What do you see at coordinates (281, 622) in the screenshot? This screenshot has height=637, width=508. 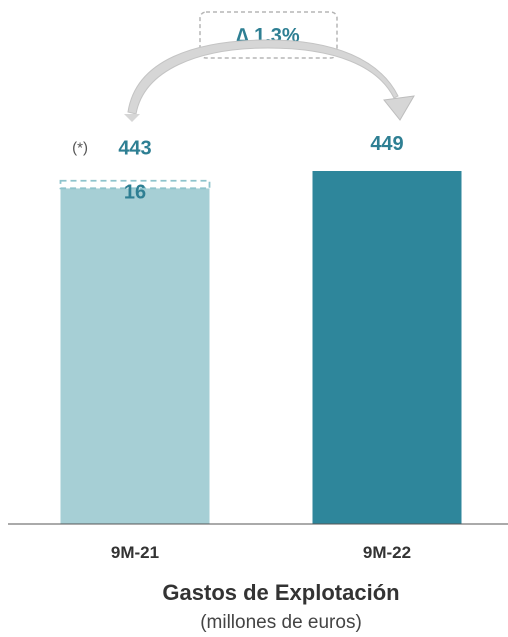 I see `chart-subtitle: (millones de euros)` at bounding box center [281, 622].